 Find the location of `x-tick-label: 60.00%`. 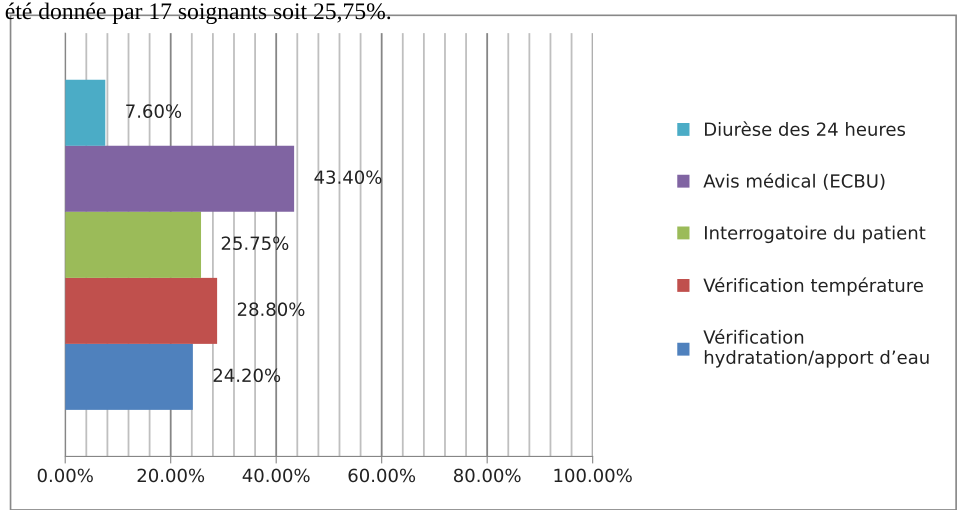

x-tick-label: 60.00% is located at coordinates (382, 475).